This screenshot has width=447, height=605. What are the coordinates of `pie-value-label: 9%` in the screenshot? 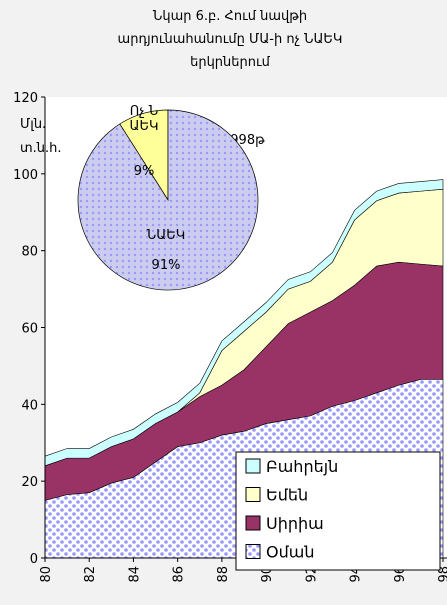 It's located at (144, 171).